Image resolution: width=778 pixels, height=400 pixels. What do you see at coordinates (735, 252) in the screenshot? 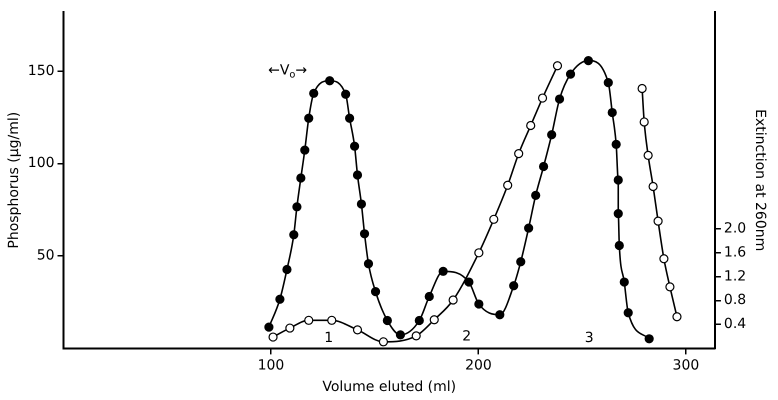
I see `y2-tick-label: 1.6` at bounding box center [735, 252].